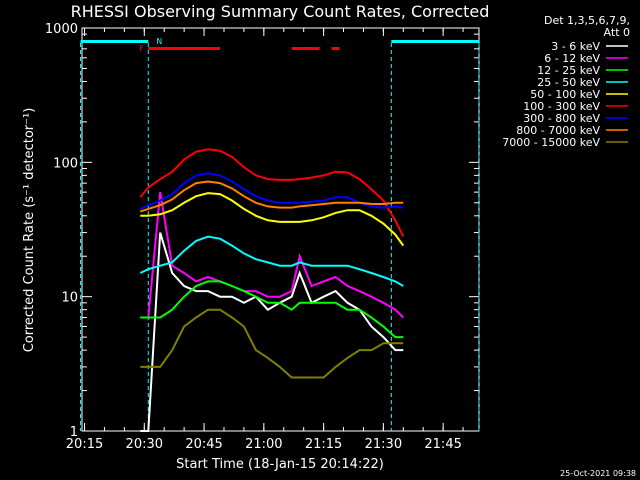 This screenshot has height=480, width=640. Describe the element at coordinates (203, 444) in the screenshot. I see `x-tick-label: 20:45` at that location.